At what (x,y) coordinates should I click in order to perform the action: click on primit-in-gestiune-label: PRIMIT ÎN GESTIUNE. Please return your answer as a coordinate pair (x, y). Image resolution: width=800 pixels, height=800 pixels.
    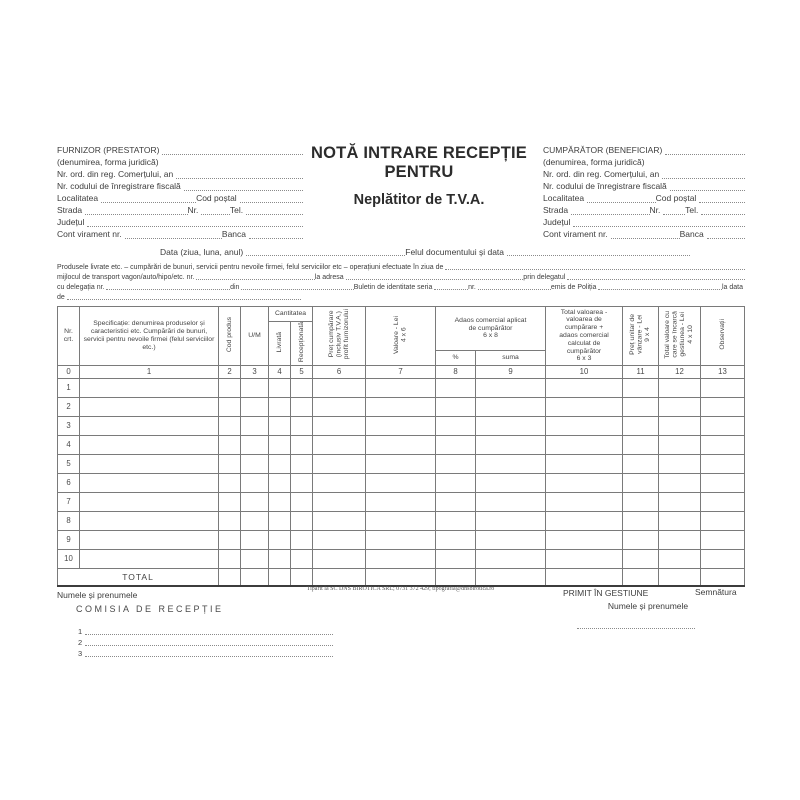
    Looking at the image, I should click on (606, 593).